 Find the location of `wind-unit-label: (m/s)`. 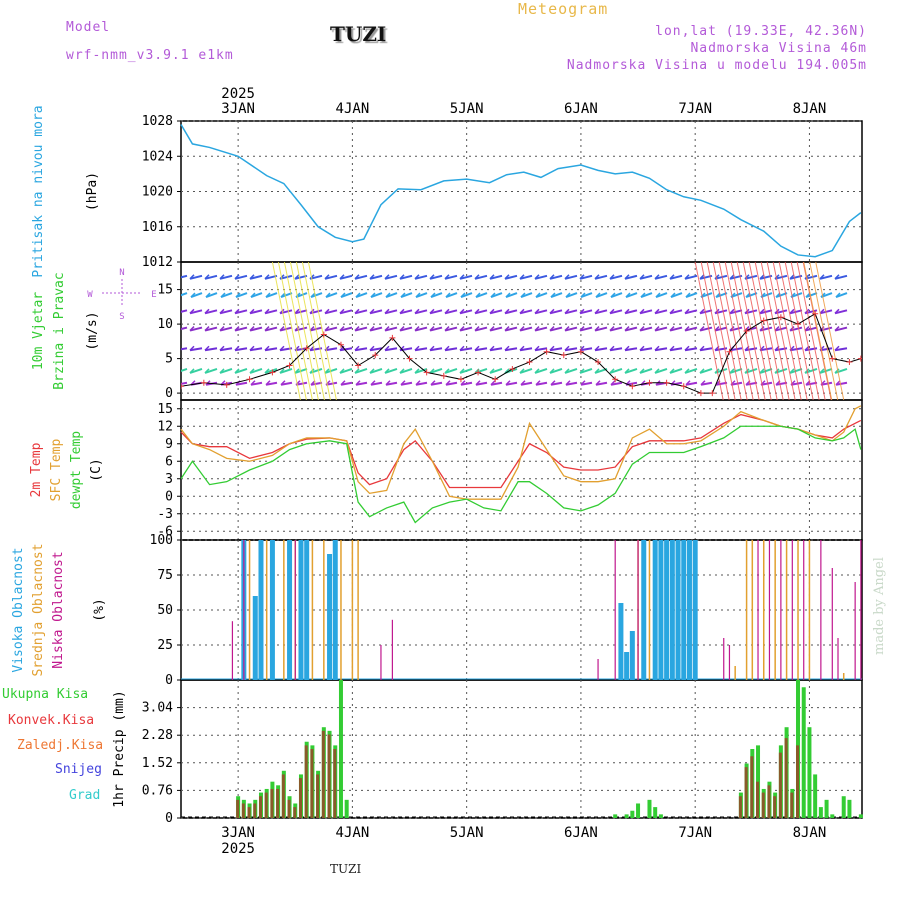

wind-unit-label: (m/s) is located at coordinates (92, 330).